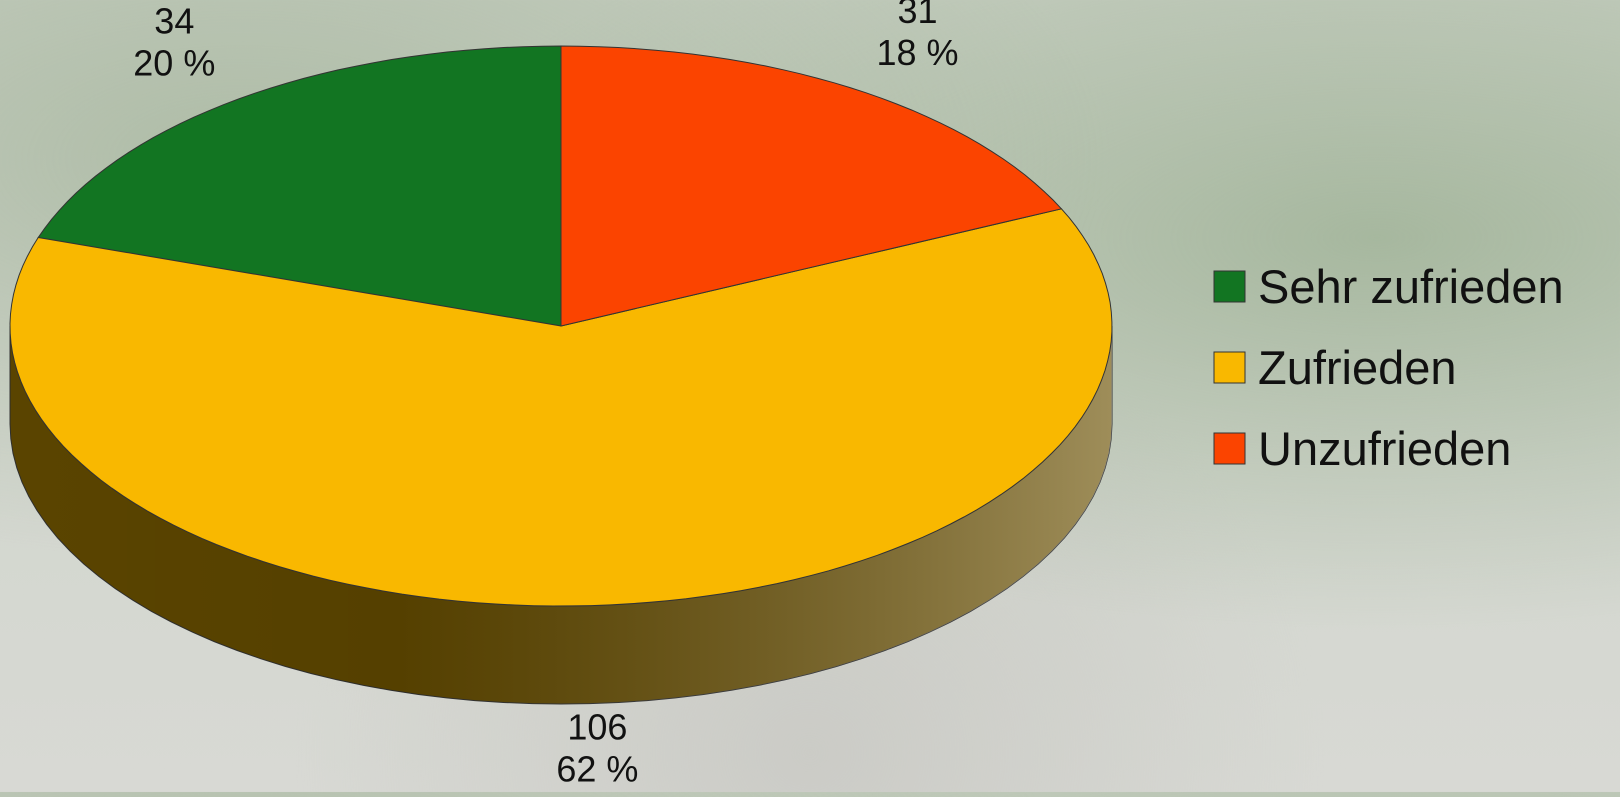 This screenshot has height=797, width=1620. What do you see at coordinates (918, 52) in the screenshot?
I see `percentage-label: 18 %` at bounding box center [918, 52].